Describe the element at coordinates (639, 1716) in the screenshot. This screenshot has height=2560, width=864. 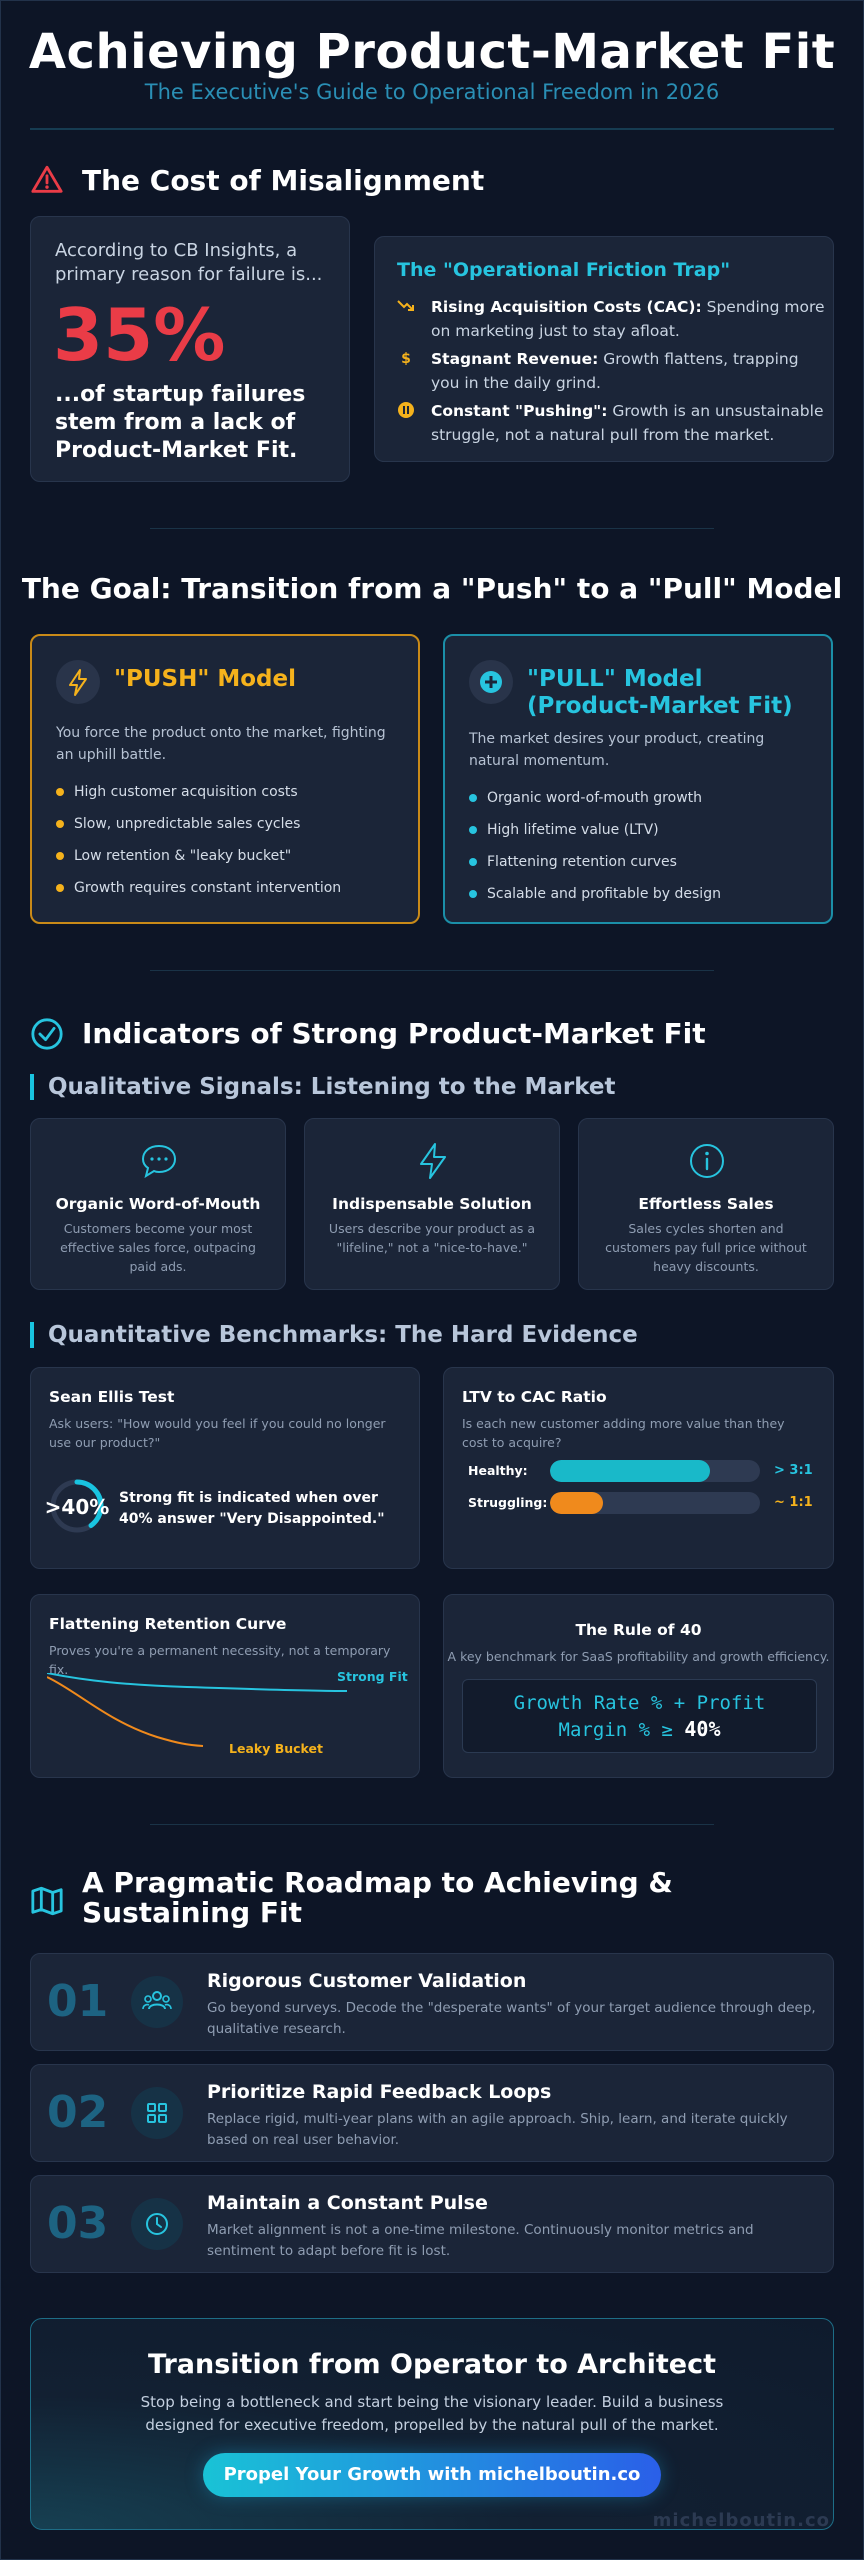
I see `rule-of-40-formula: Growth Rate % + Profit Margin % ≥ 40%` at that location.